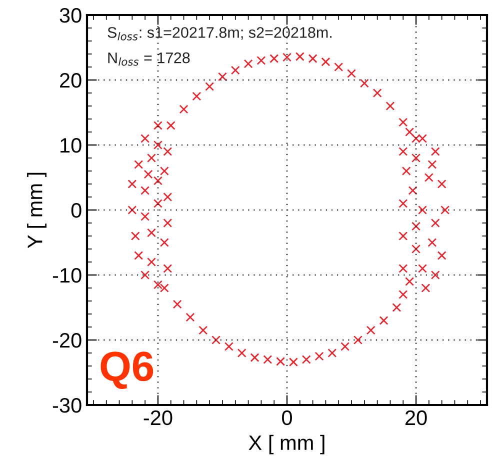  I want to click on y-tick-label: -30, so click(67, 405).